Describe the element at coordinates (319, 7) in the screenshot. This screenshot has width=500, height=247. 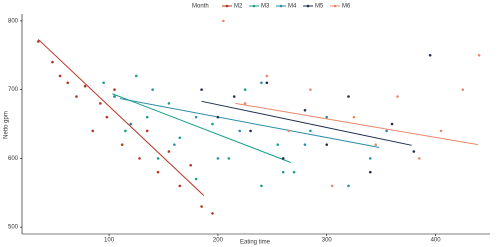
I see `legend-label: M5` at that location.